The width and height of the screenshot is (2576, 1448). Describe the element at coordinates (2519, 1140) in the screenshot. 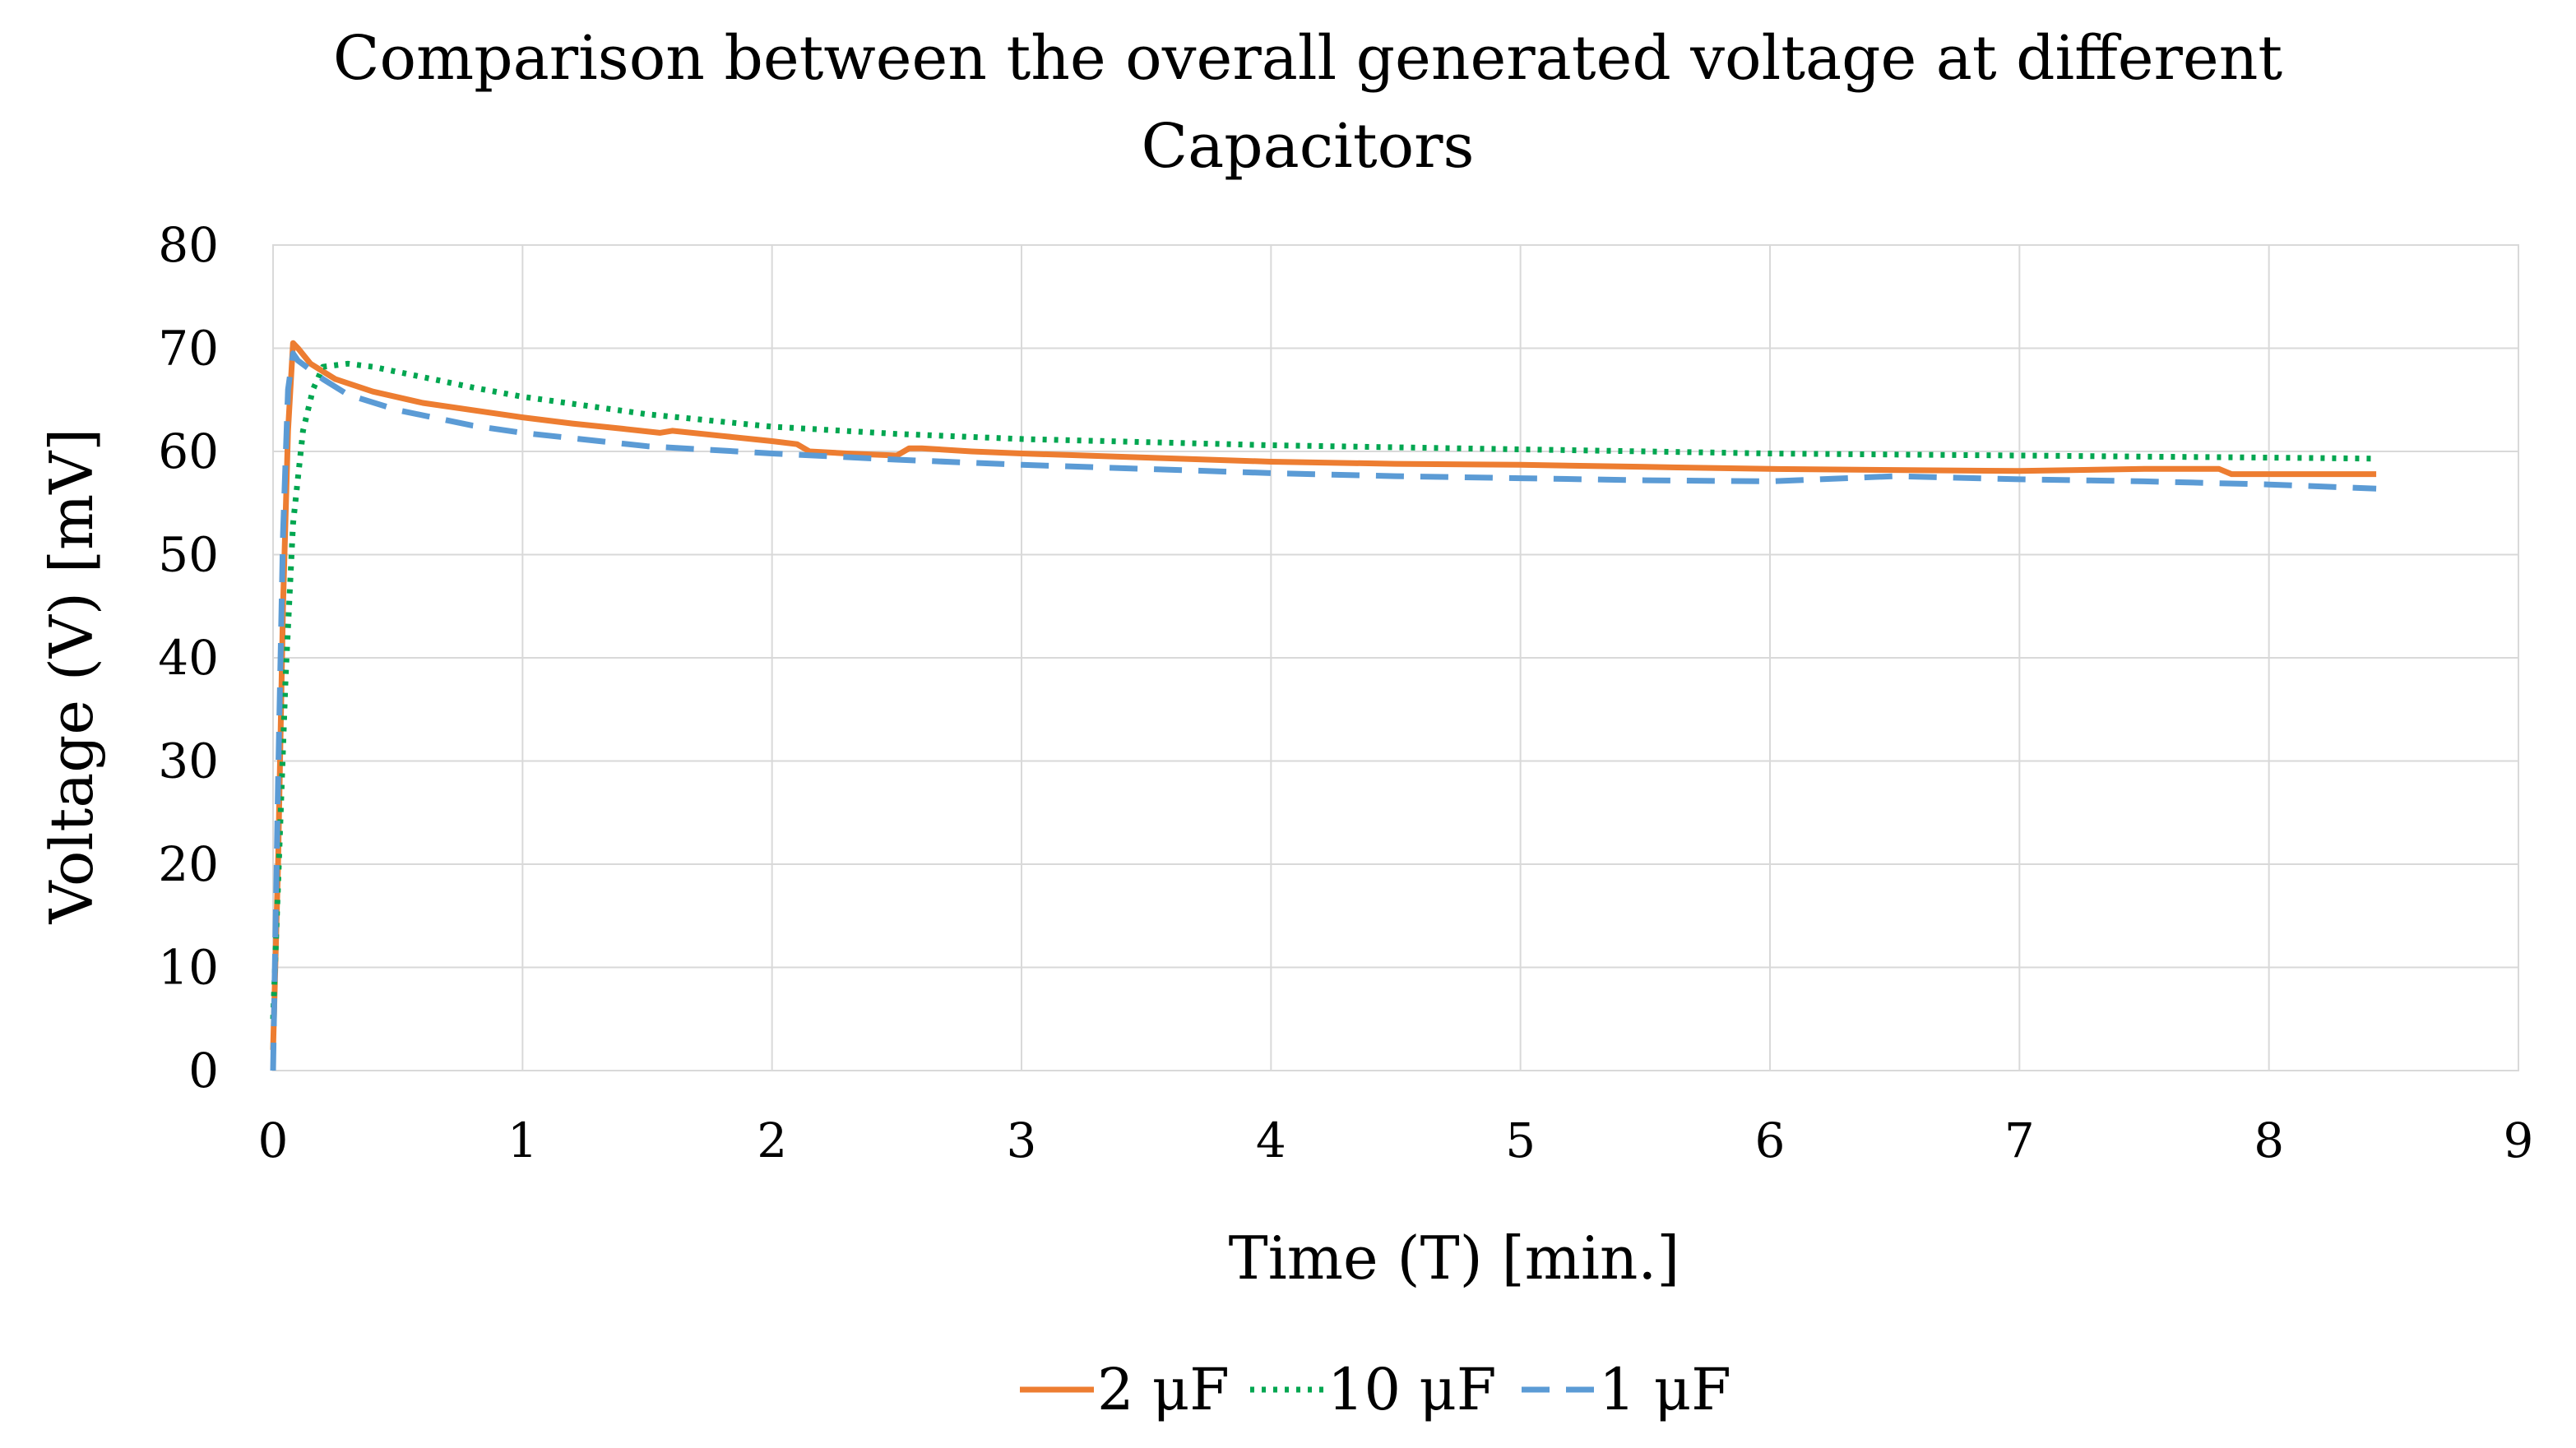

I see `x-tick-label: 9` at that location.